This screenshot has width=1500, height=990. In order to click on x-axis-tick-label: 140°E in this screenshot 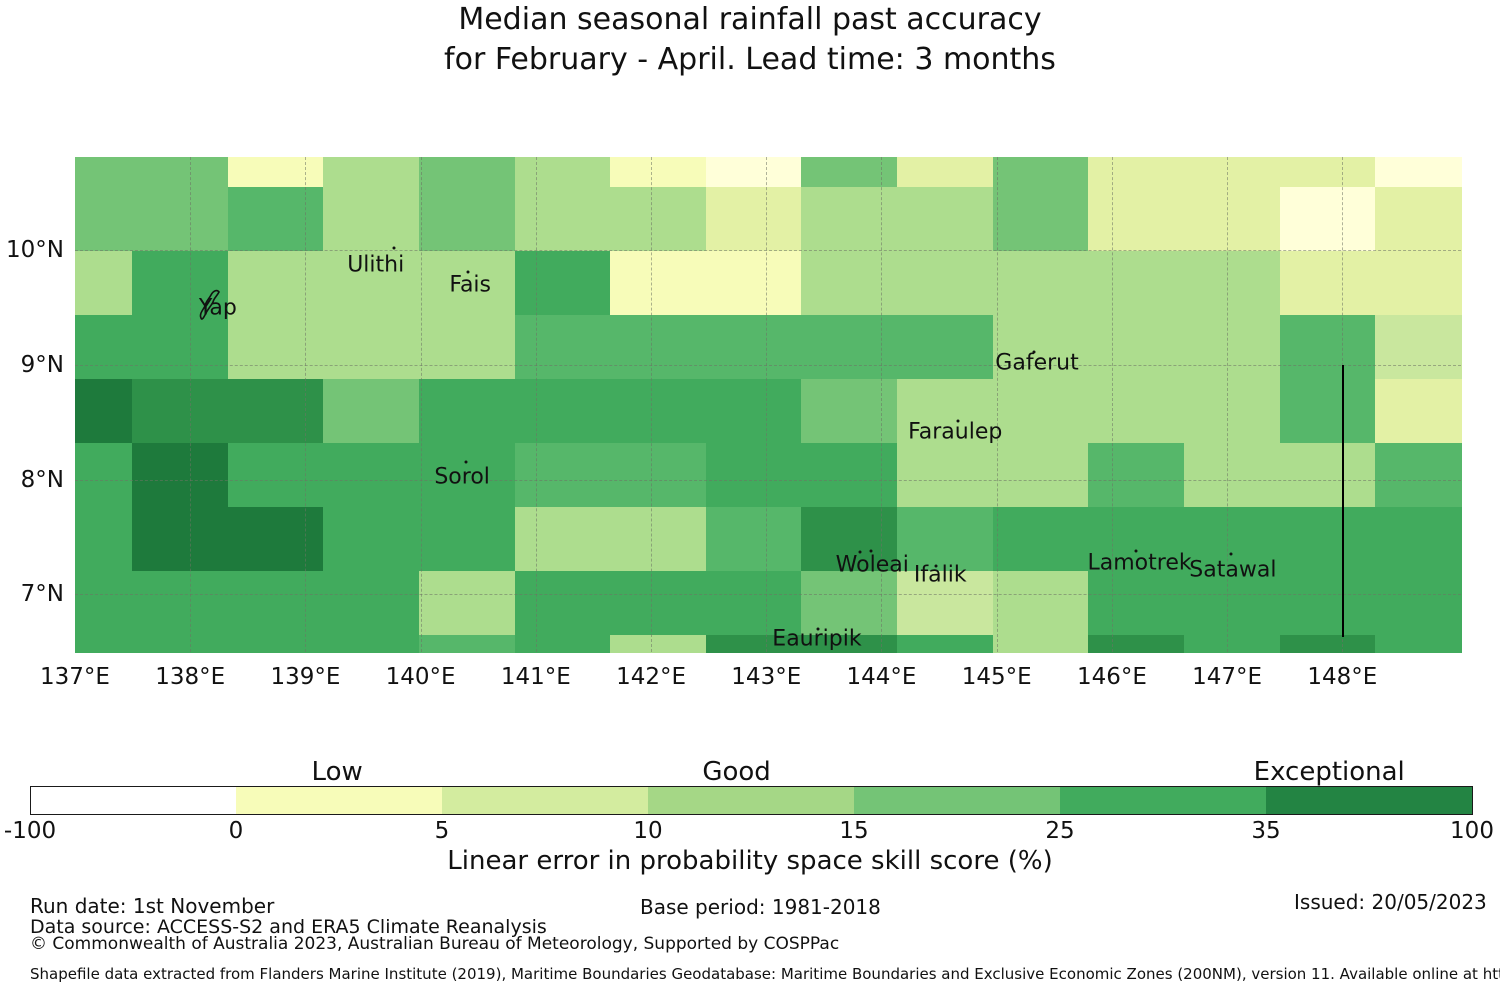, I will do `click(420, 677)`.